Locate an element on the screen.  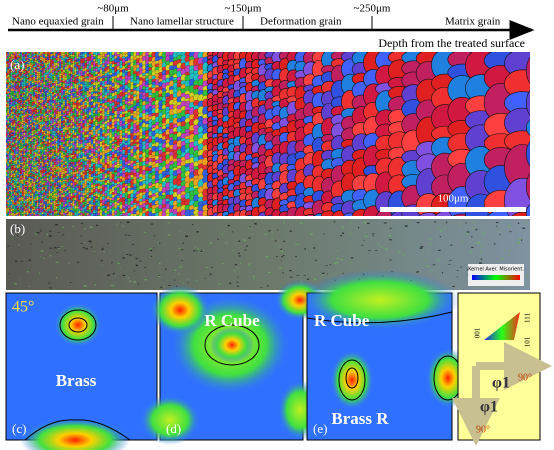
axis-label: Depth from the treated surface is located at coordinates (451, 43).